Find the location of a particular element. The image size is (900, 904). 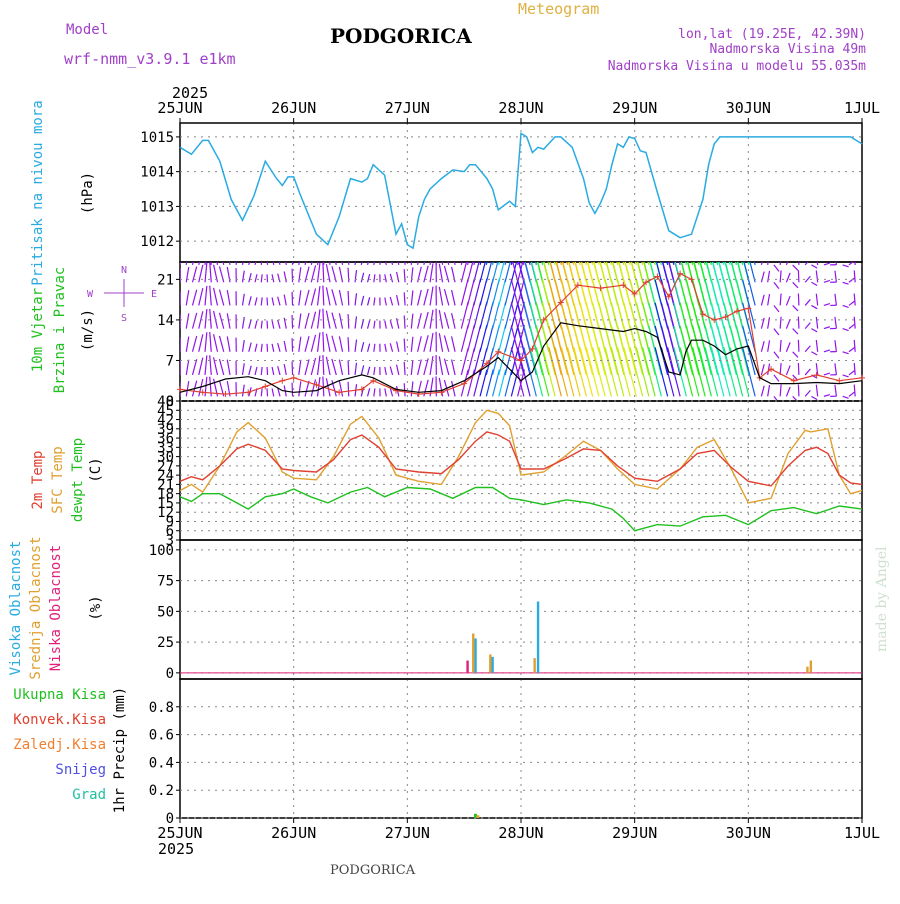

x-tick-bottom: 28JUN is located at coordinates (520, 833).